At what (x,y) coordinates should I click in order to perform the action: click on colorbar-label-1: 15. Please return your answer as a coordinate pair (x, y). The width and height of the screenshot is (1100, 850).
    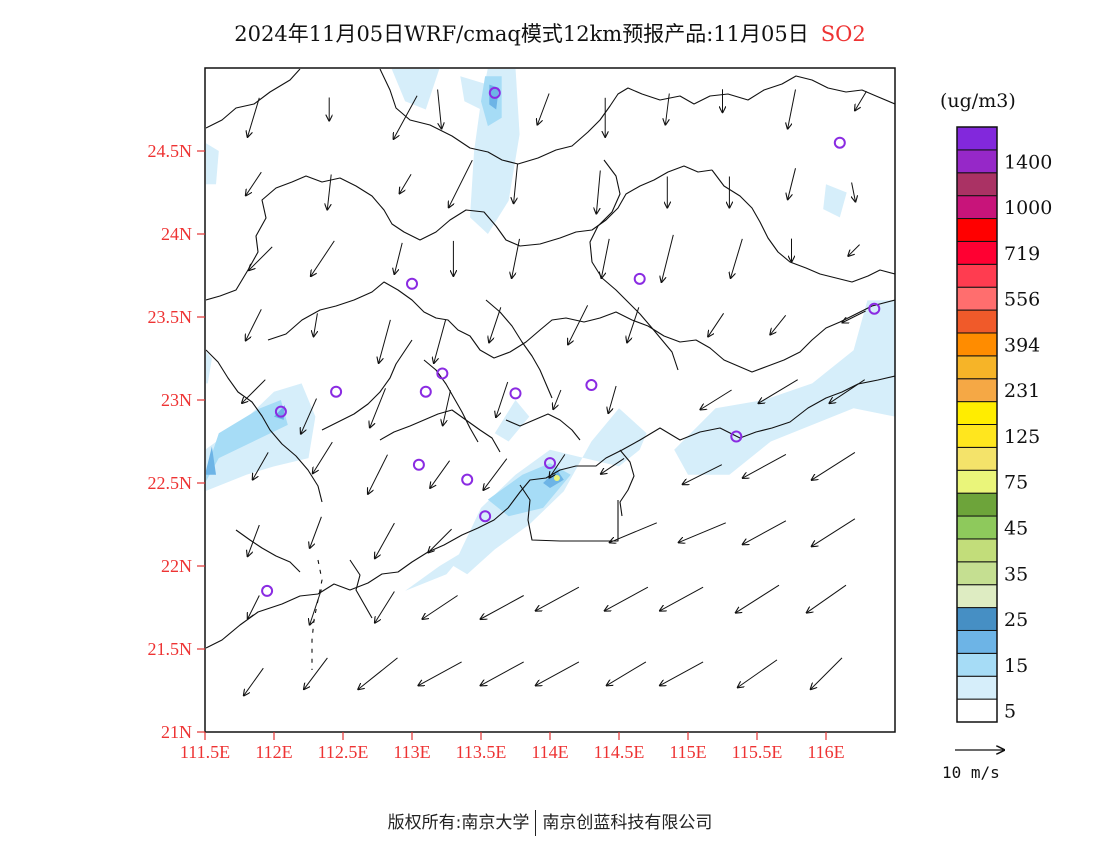
    Looking at the image, I should click on (1016, 666).